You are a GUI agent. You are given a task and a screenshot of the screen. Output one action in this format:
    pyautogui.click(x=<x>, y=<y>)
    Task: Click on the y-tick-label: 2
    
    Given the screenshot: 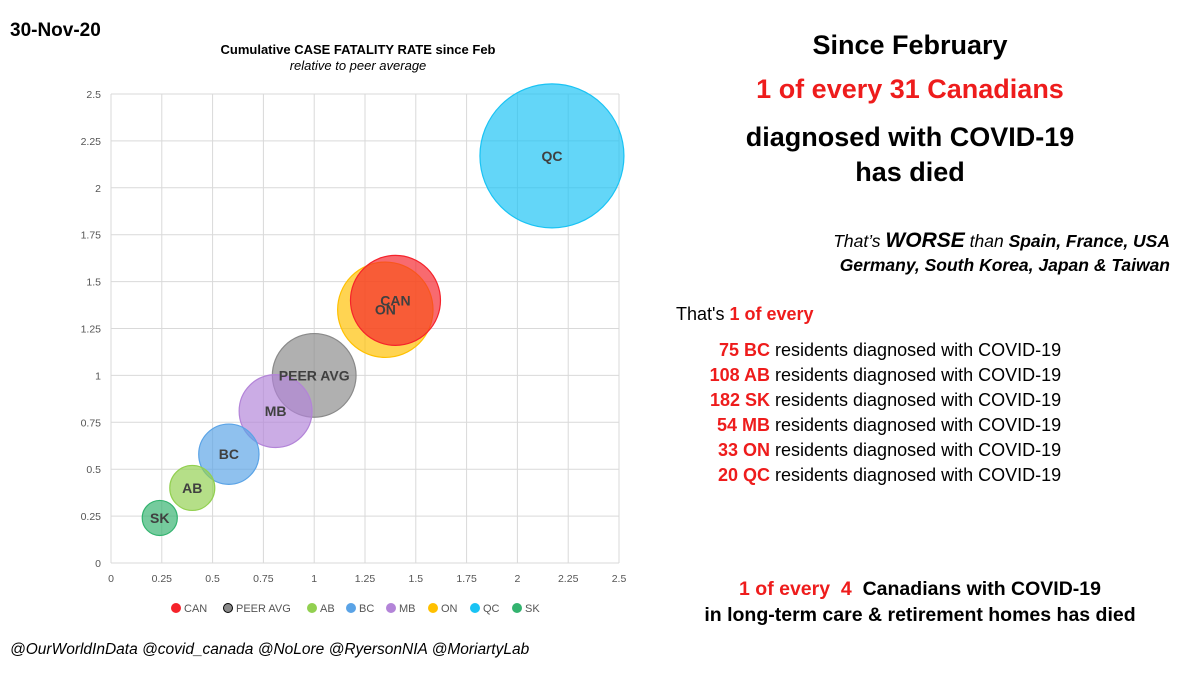 What is the action you would take?
    pyautogui.click(x=98, y=189)
    